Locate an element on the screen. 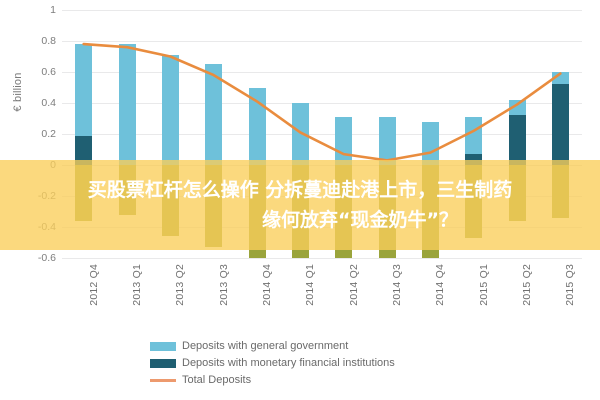  legend-item: Total Deposits is located at coordinates (360, 380).